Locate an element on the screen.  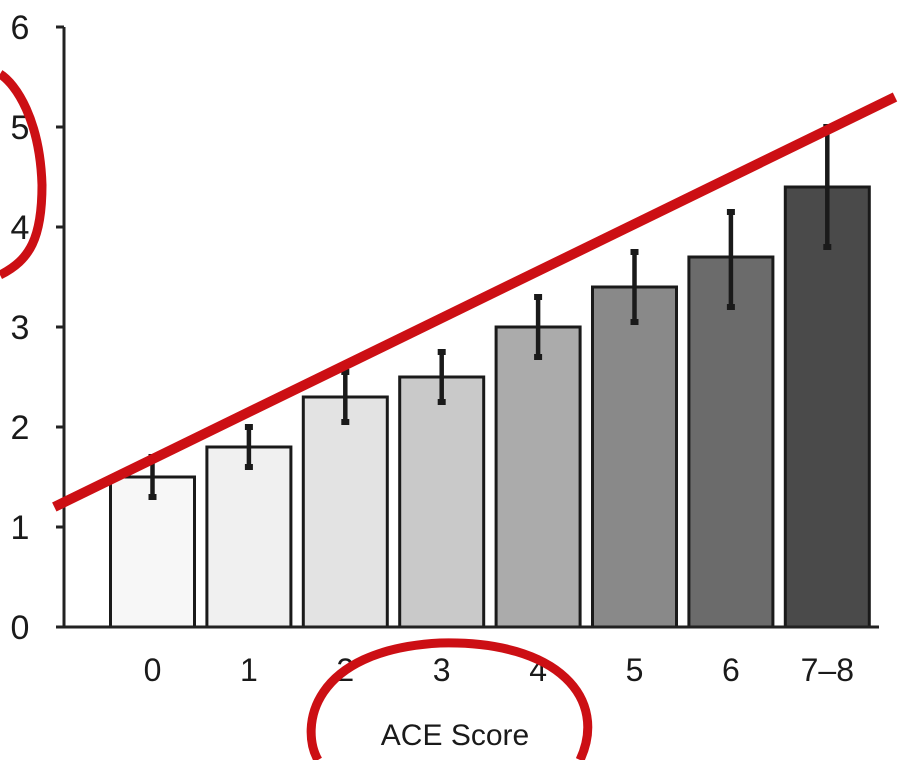
y-tick-label: 4 is located at coordinates (20, 228).